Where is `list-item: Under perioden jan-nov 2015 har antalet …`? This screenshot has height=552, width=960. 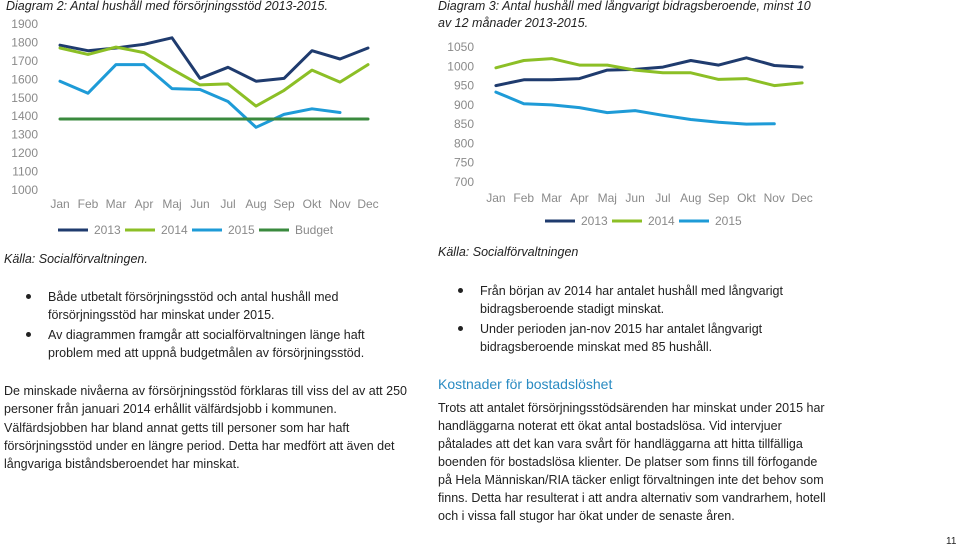 list-item: Under perioden jan-nov 2015 har antalet … is located at coordinates (612, 338).